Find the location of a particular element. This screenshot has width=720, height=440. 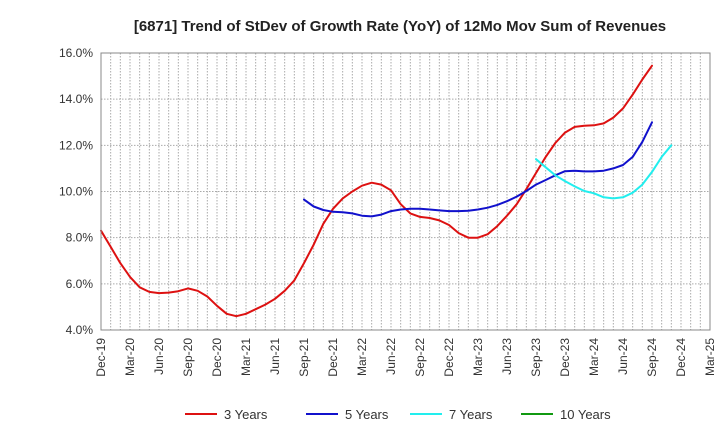

legend-label-7-years: 7 Years is located at coordinates (471, 414).